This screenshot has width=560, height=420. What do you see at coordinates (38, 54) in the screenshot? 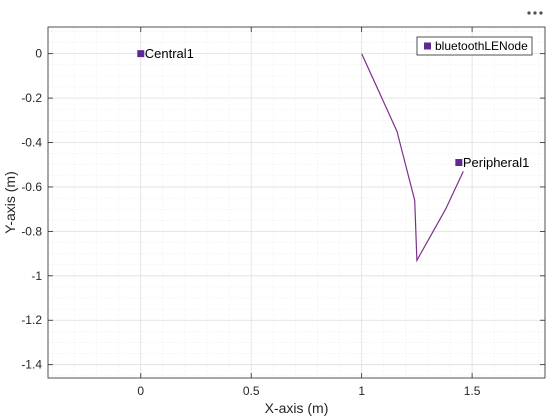
I see `y-tick-label: 0` at bounding box center [38, 54].